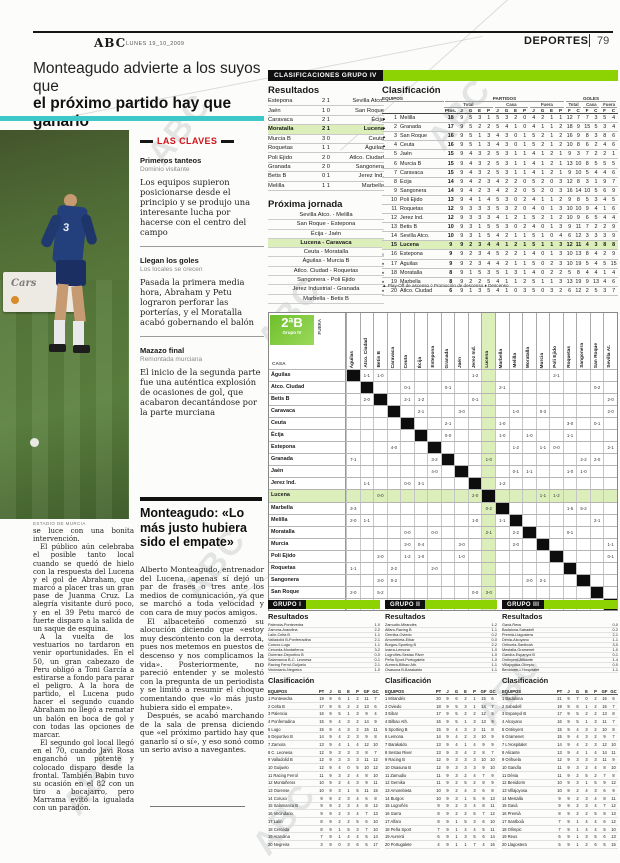  Describe the element at coordinates (155, 44) in the screenshot. I see `date-label: LUNES 19_10_2009` at that location.